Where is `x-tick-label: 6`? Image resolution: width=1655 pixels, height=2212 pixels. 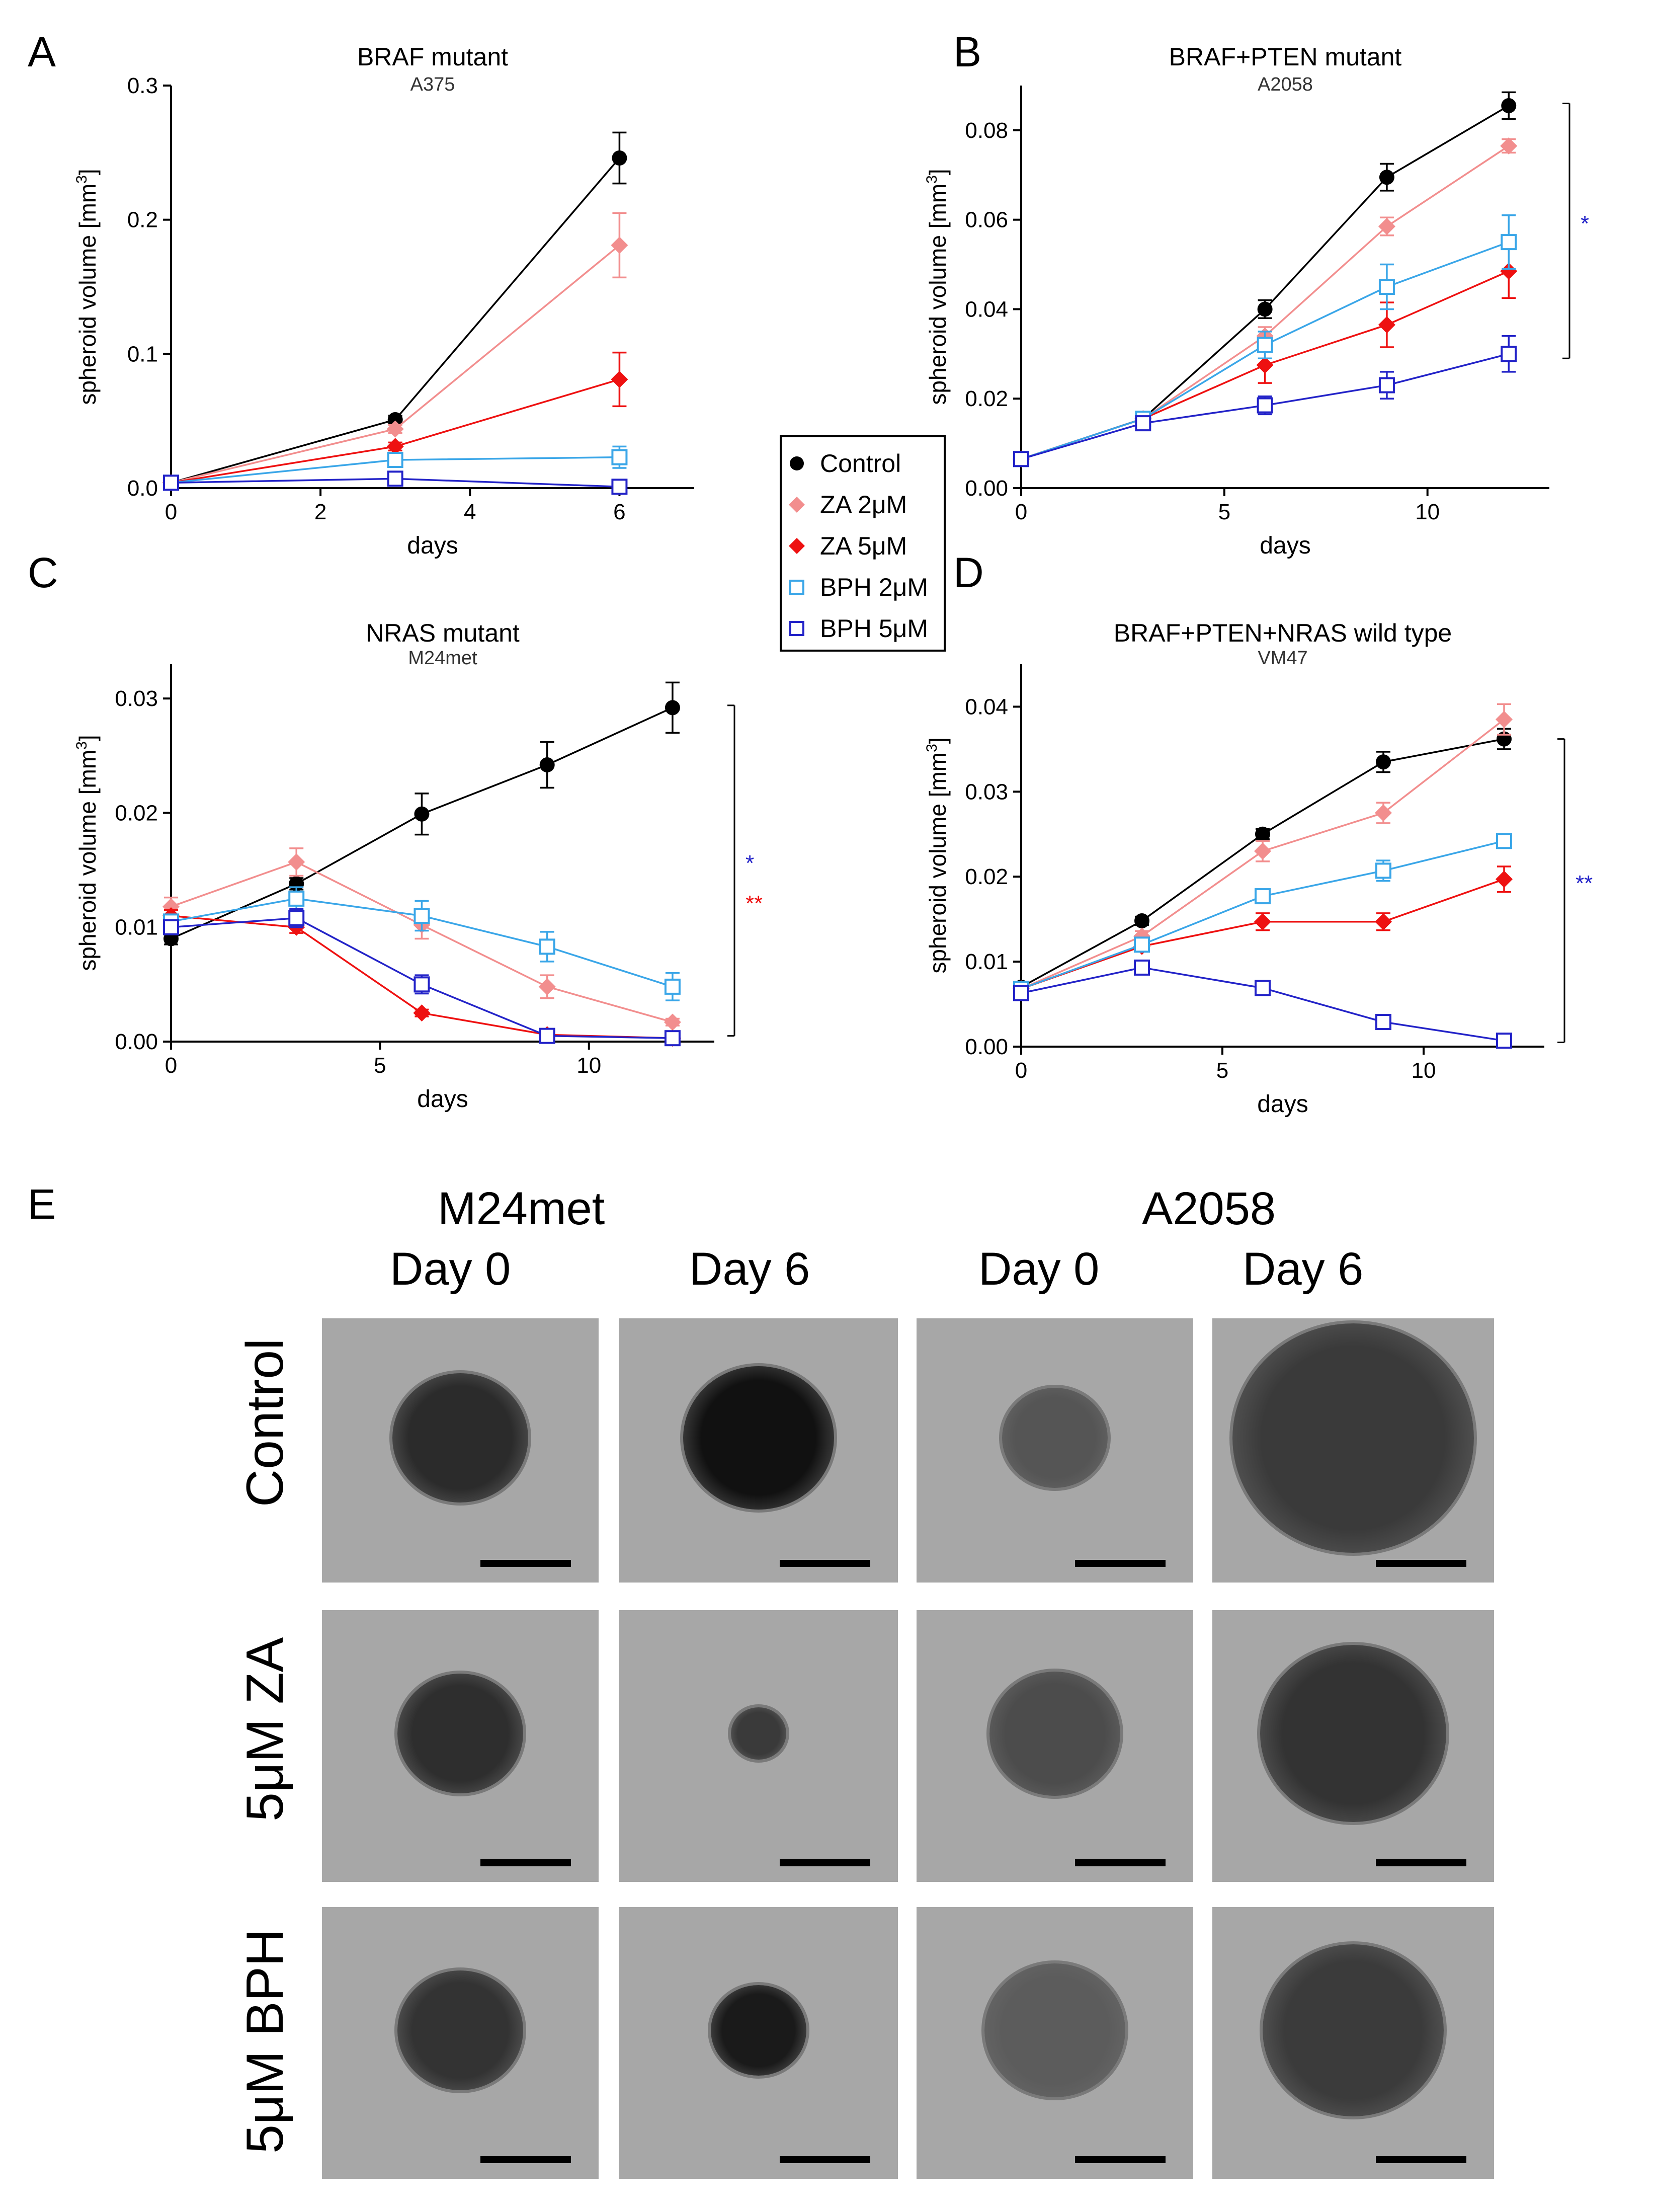 x-tick-label: 6 is located at coordinates (619, 512).